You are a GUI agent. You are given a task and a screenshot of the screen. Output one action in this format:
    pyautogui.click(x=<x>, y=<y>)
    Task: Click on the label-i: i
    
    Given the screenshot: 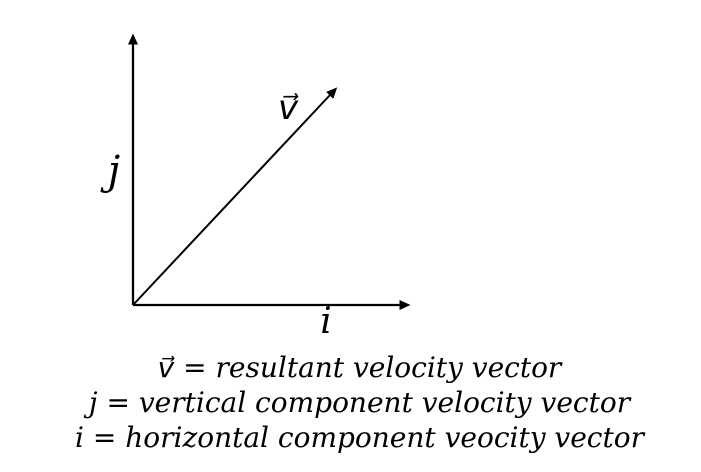 What is the action you would take?
    pyautogui.click(x=326, y=321)
    